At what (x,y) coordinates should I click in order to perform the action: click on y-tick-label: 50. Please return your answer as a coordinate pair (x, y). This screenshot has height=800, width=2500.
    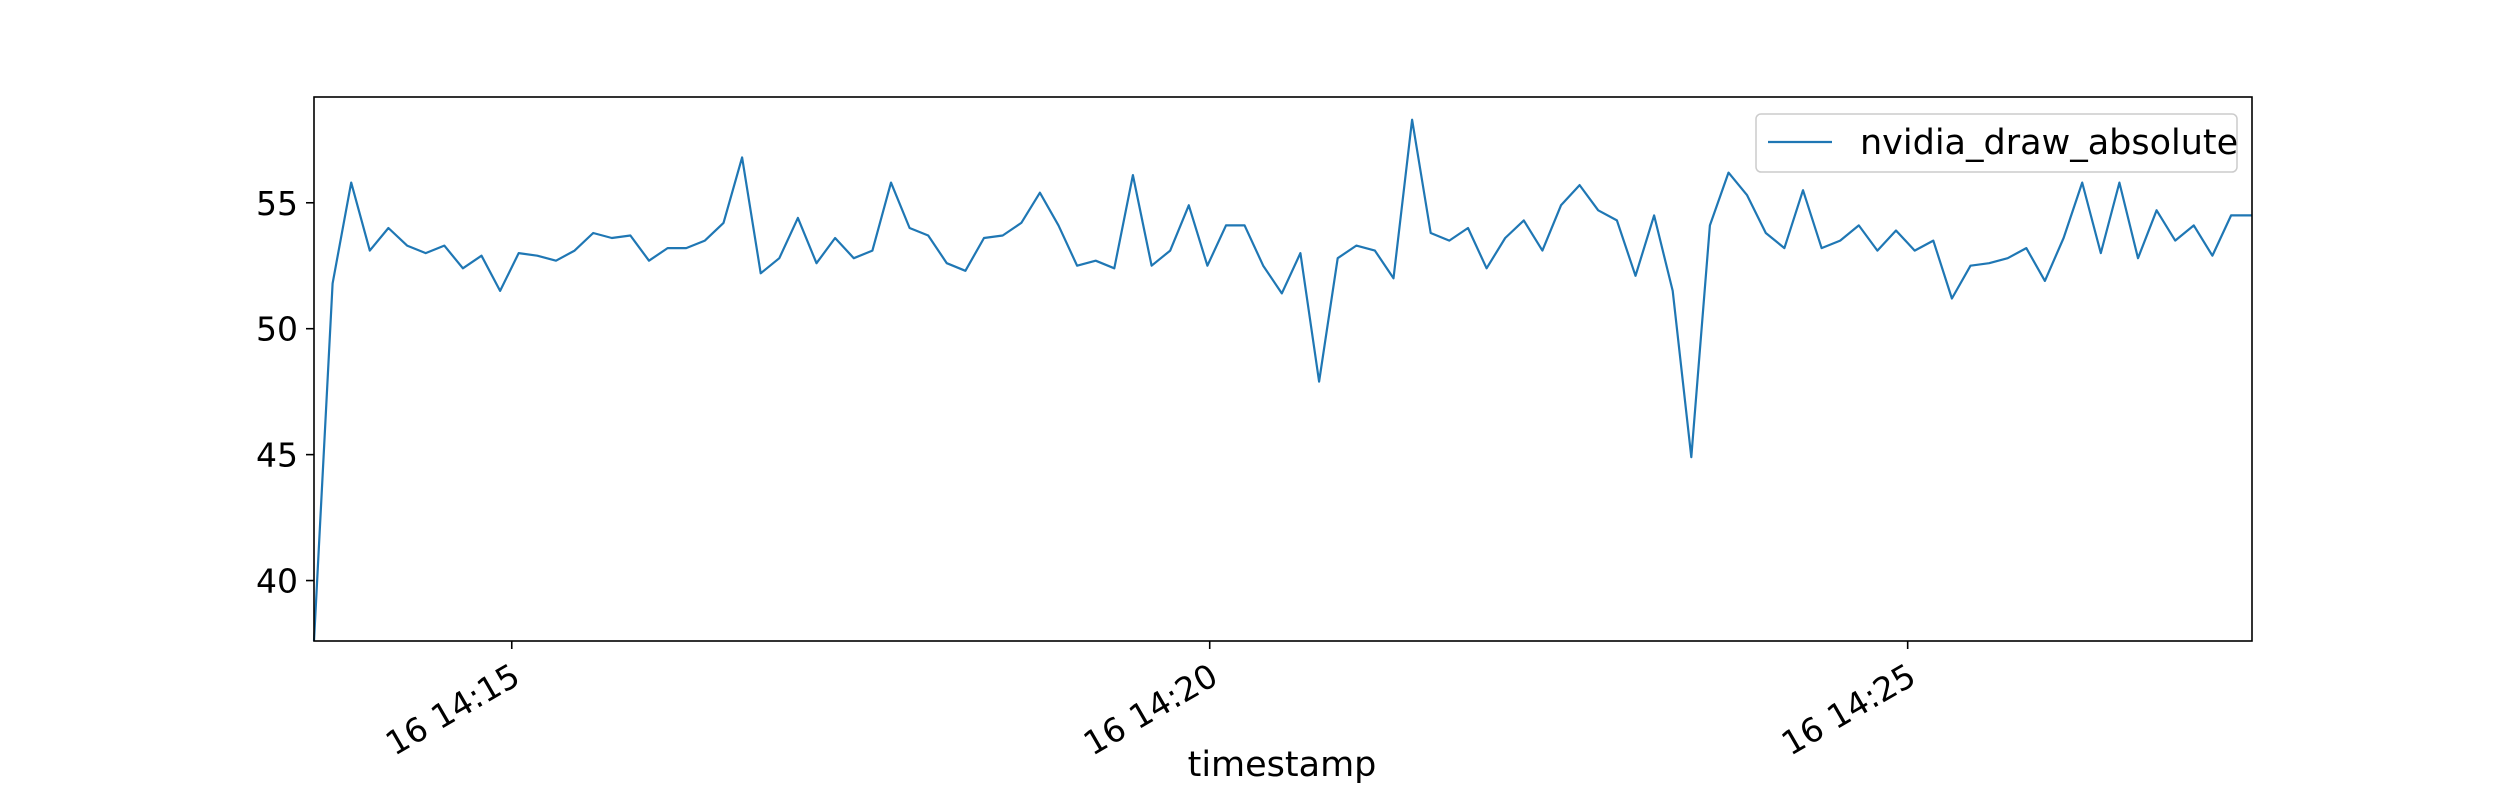
    Looking at the image, I should click on (277, 329).